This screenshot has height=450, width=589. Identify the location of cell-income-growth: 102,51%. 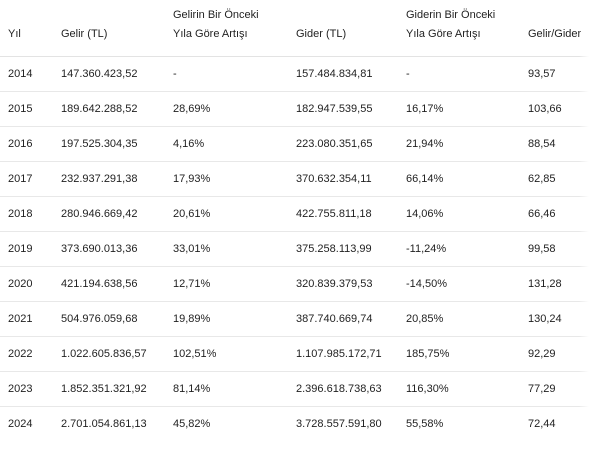
(226, 354).